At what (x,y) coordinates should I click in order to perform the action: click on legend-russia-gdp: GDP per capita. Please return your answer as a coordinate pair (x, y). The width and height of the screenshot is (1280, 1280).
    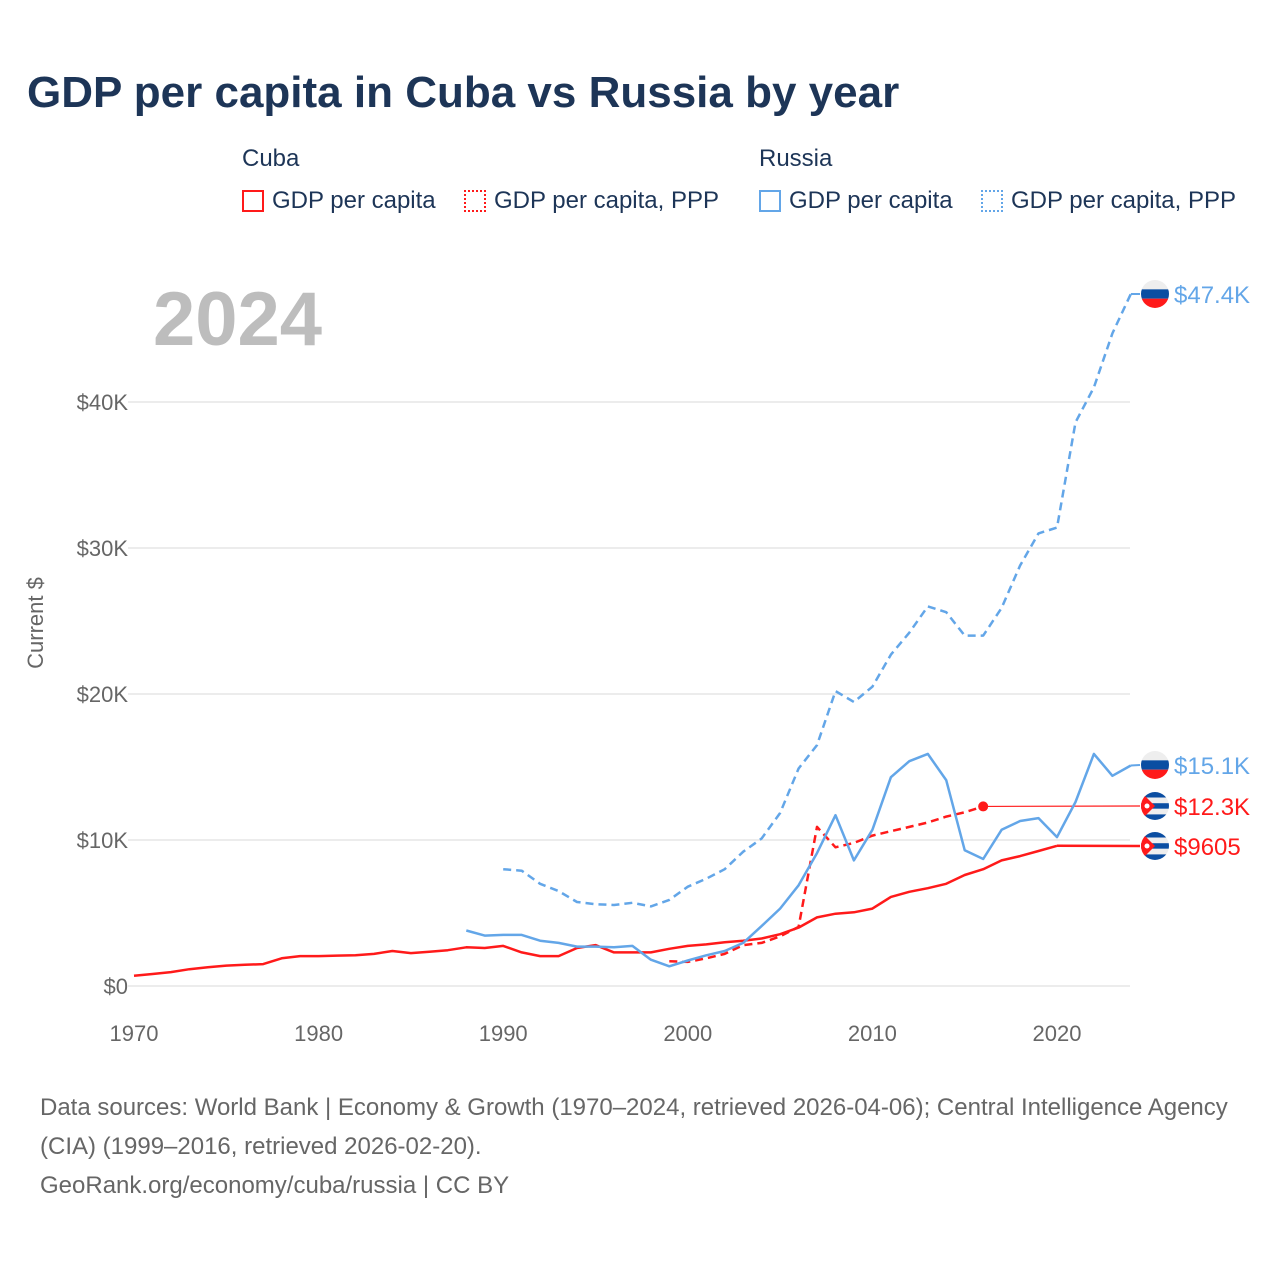
    Looking at the image, I should click on (856, 201).